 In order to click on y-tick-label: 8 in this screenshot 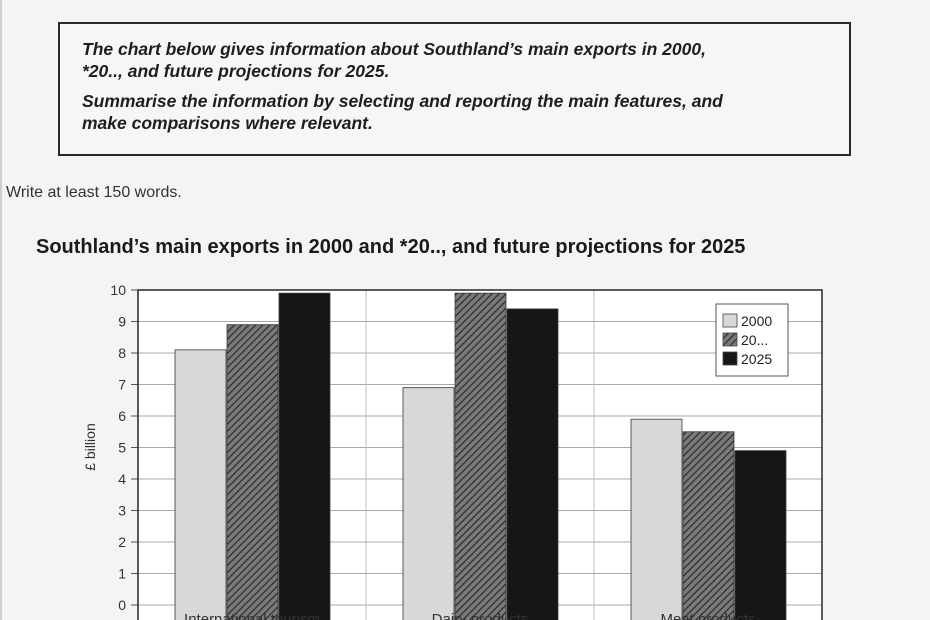, I will do `click(122, 353)`.